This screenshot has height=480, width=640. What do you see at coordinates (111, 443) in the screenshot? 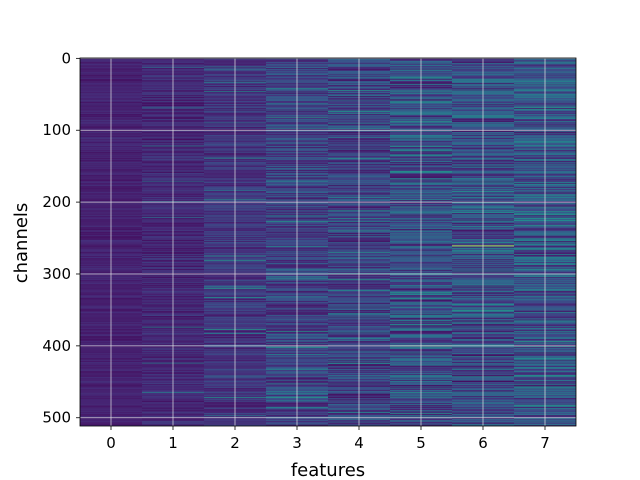
I see `x-tick-label: 0` at bounding box center [111, 443].